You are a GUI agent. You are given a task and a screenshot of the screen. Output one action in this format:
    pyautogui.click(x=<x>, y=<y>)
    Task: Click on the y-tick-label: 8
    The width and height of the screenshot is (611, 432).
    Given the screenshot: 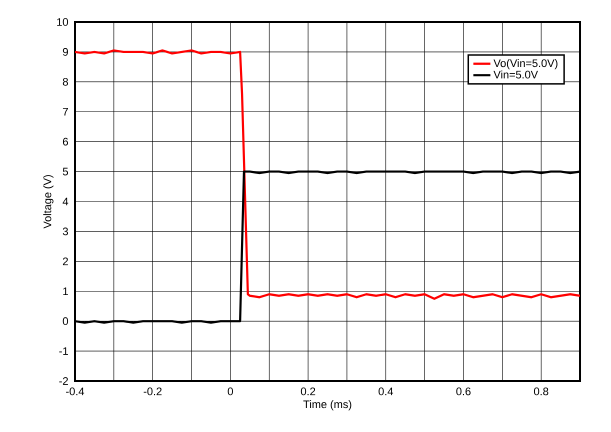 What is the action you would take?
    pyautogui.click(x=65, y=82)
    